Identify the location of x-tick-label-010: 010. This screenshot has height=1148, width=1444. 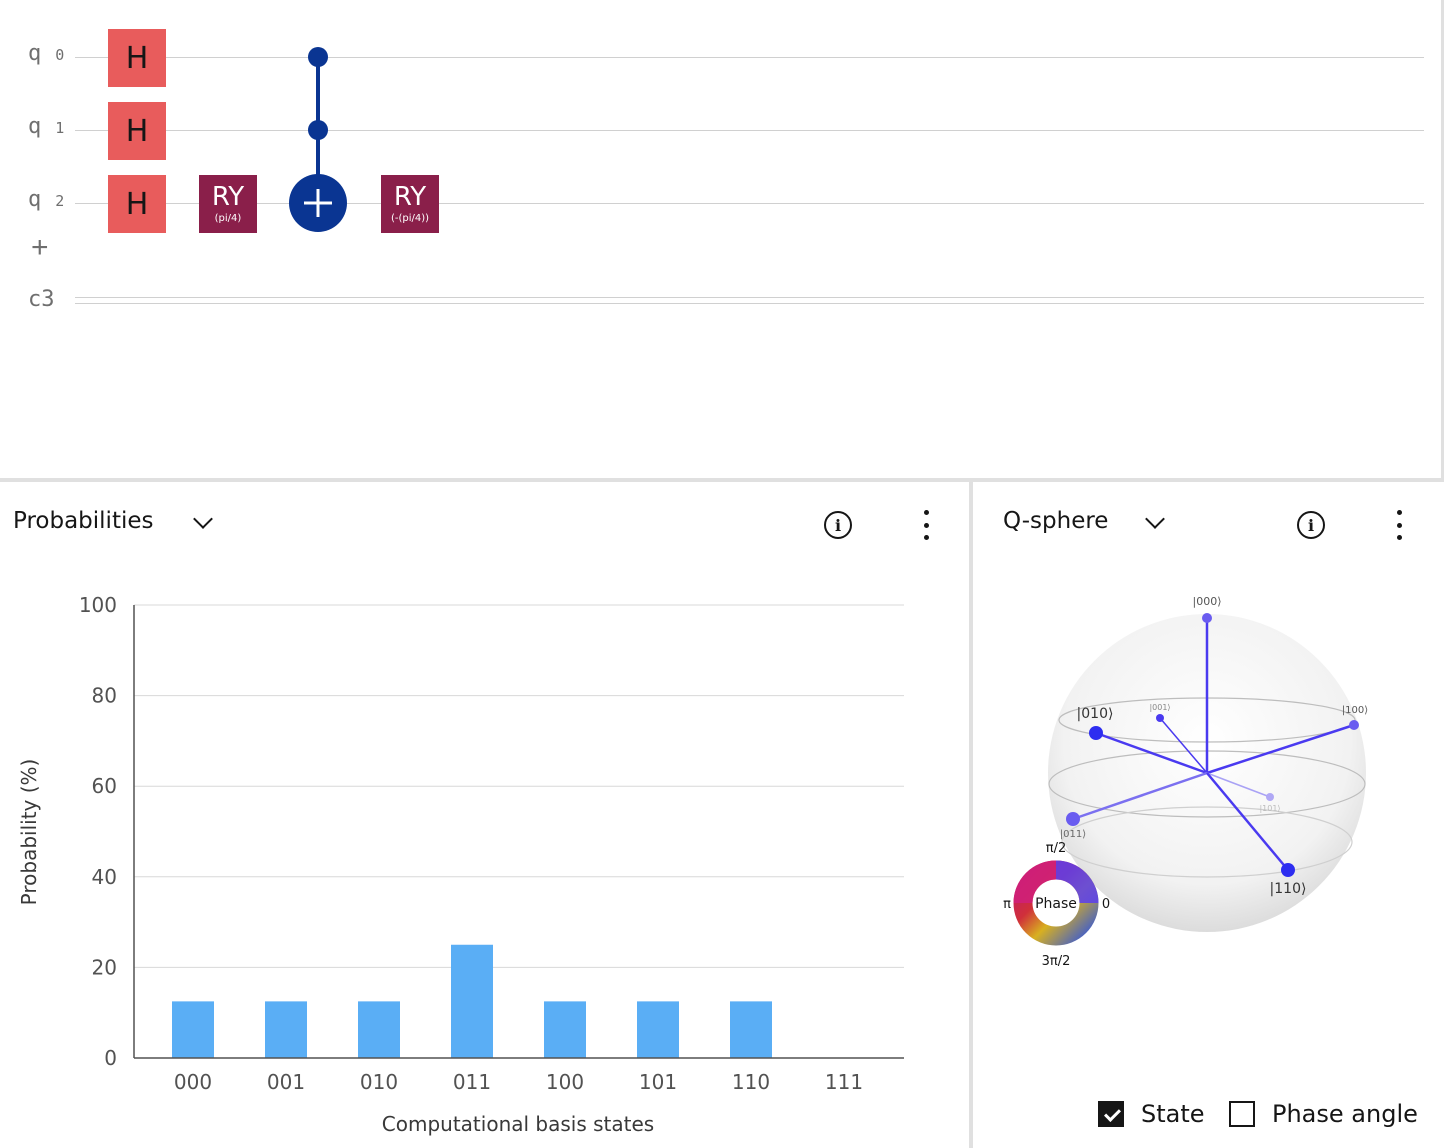
(379, 1082).